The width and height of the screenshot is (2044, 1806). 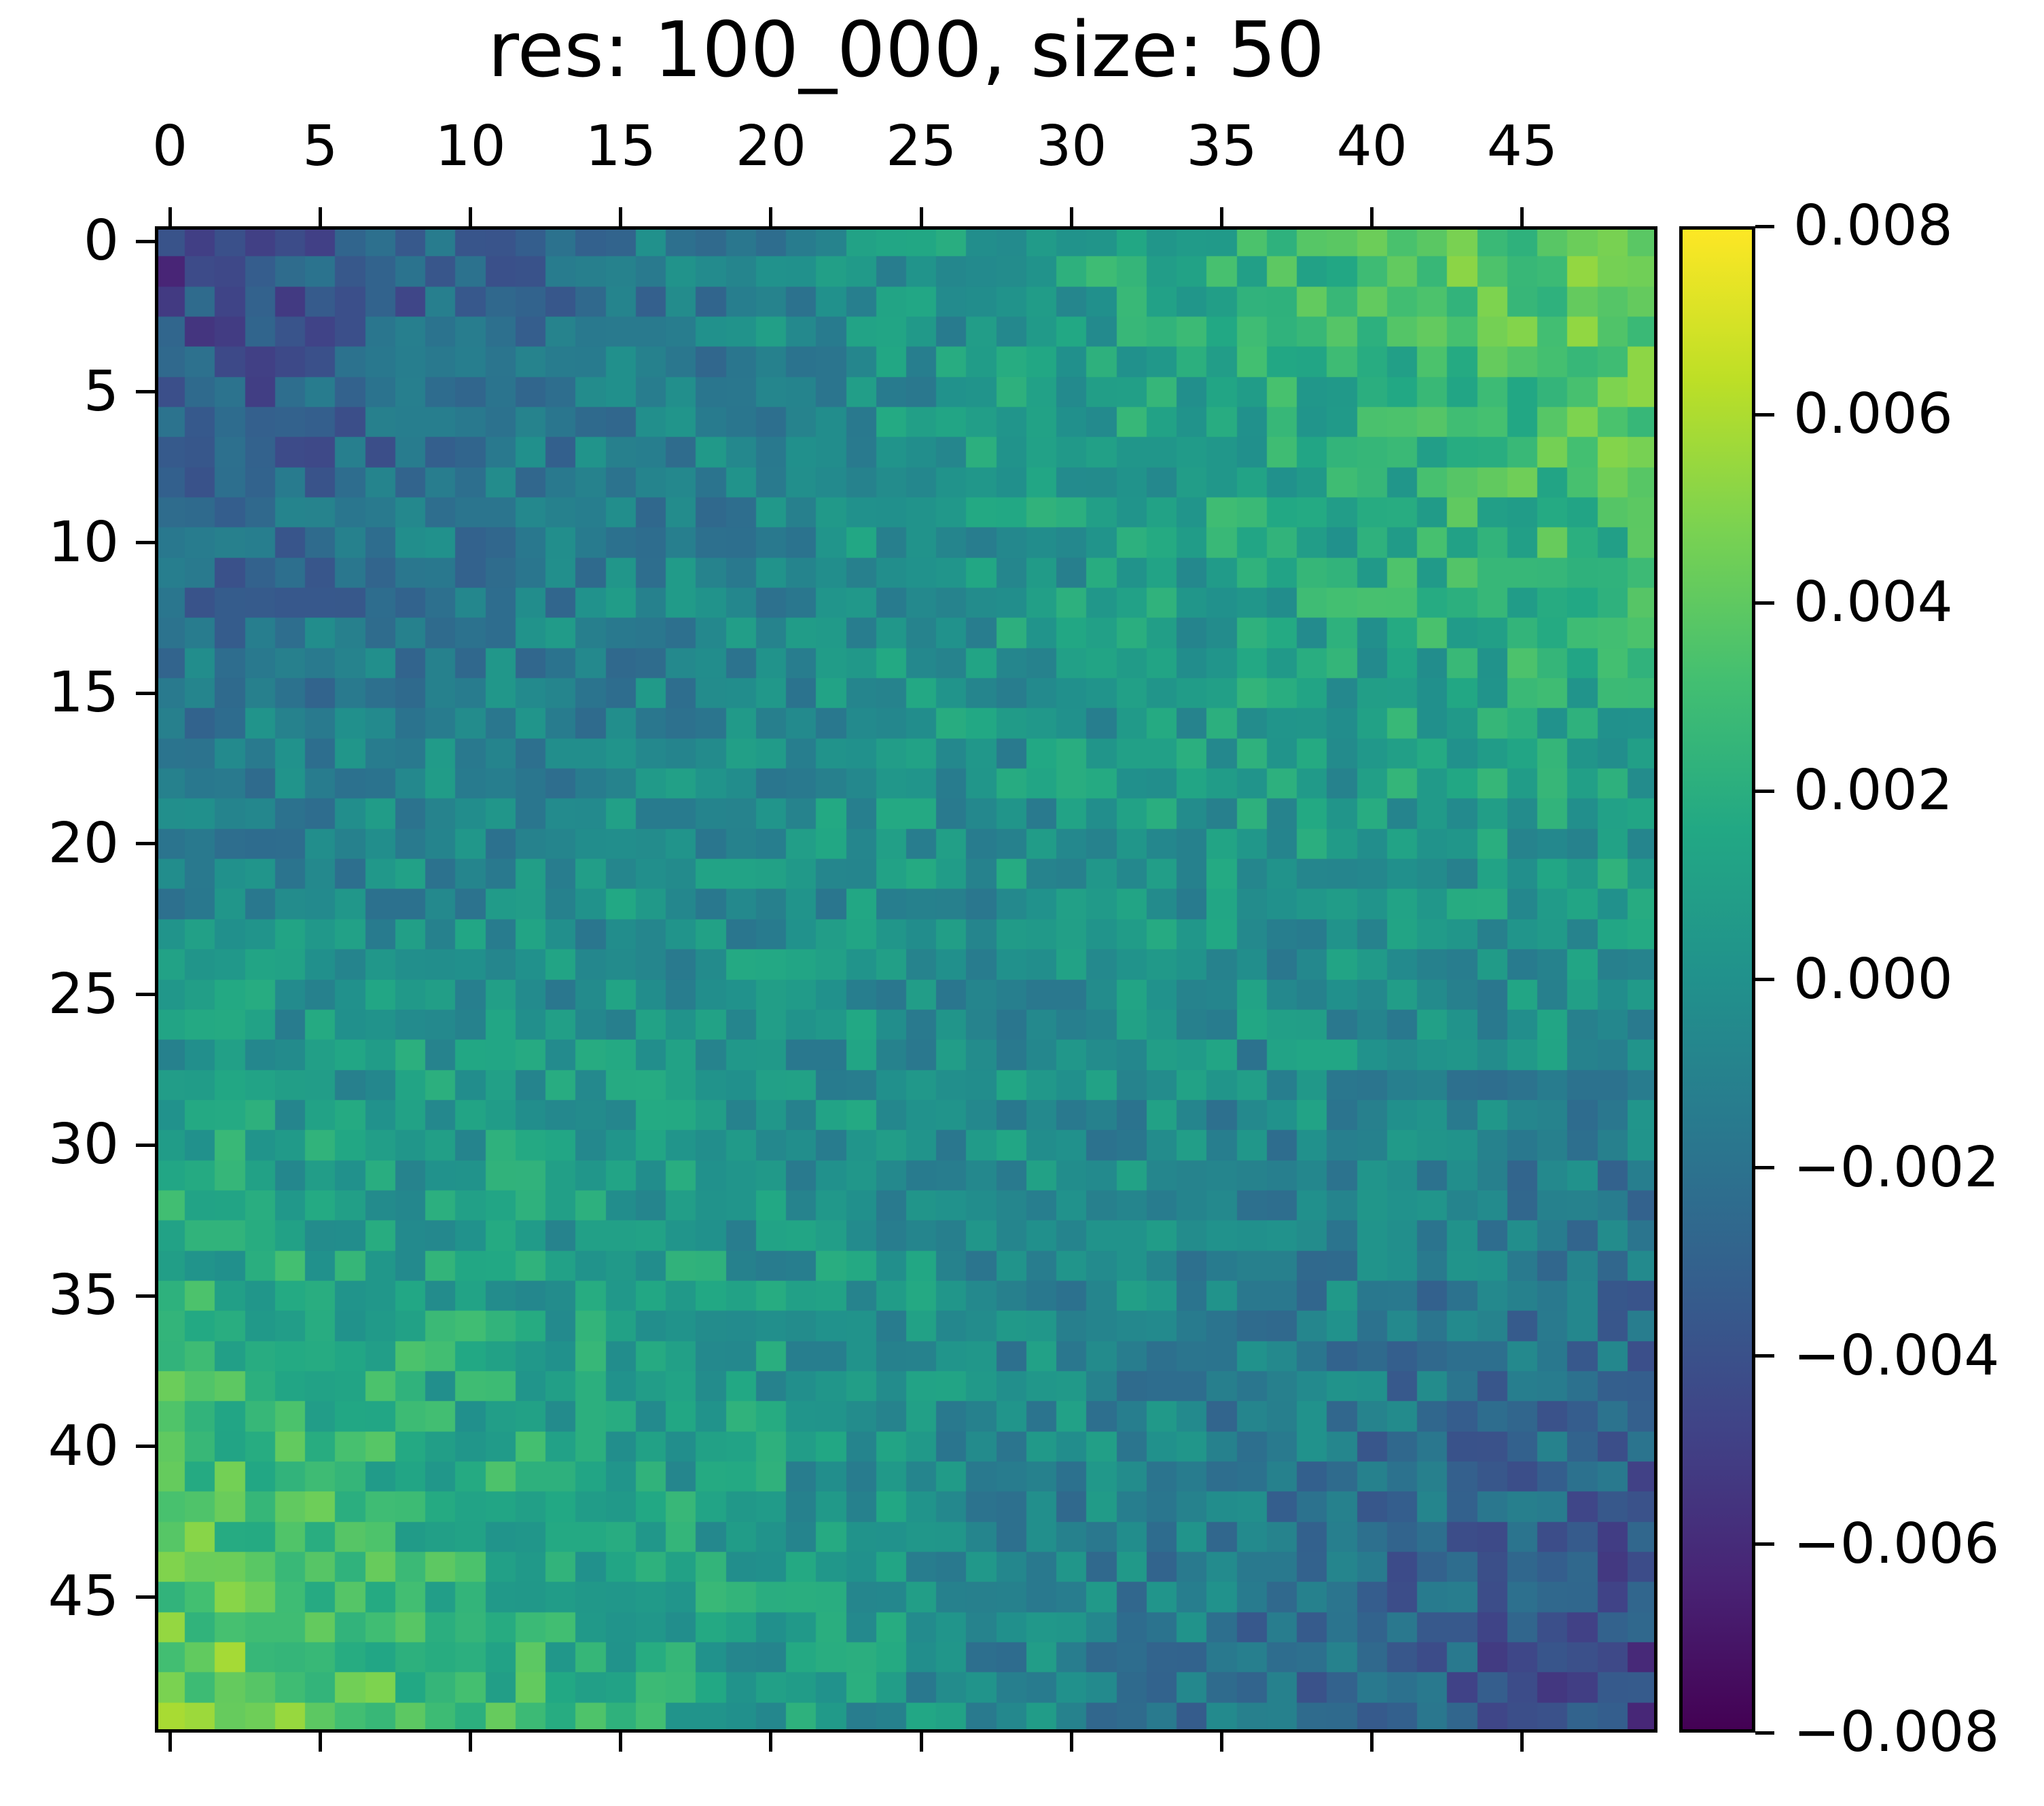 I want to click on y-tick-label: 35, so click(x=83, y=1295).